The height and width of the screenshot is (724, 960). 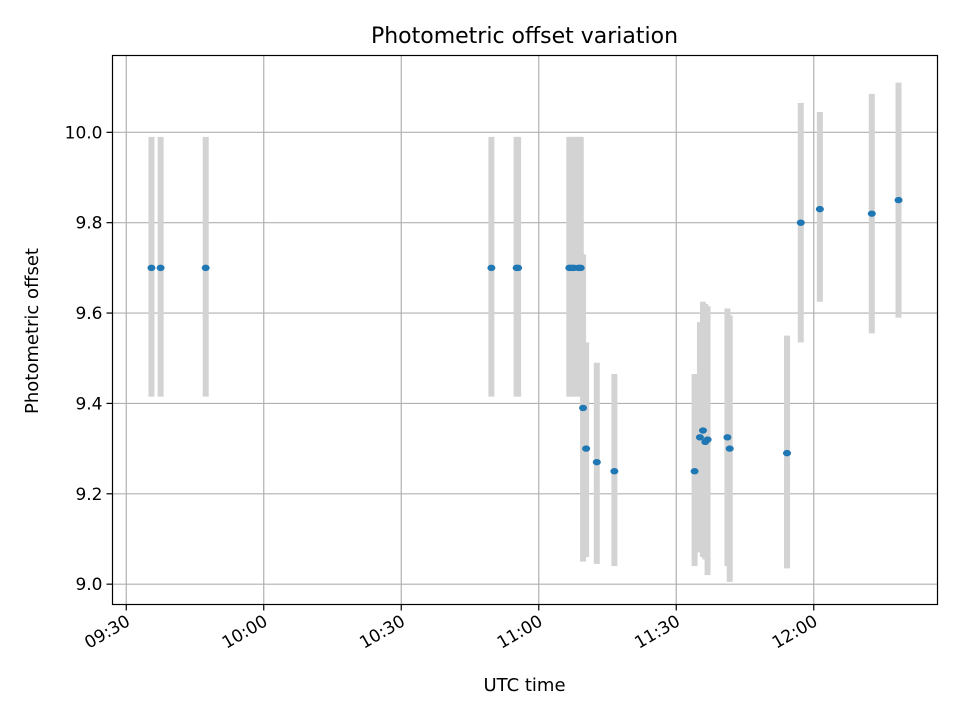 I want to click on x-axis-label: UTC time, so click(x=524, y=685).